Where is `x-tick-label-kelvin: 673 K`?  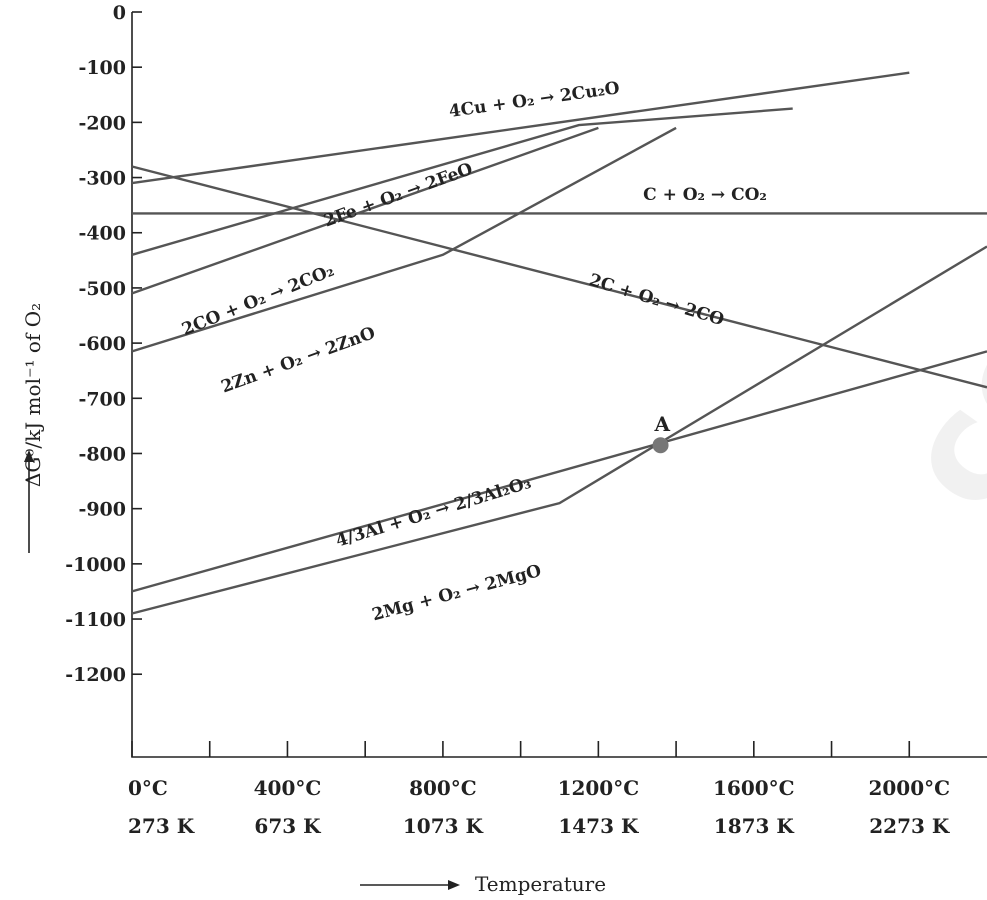
x-tick-label-kelvin: 673 K is located at coordinates (287, 826).